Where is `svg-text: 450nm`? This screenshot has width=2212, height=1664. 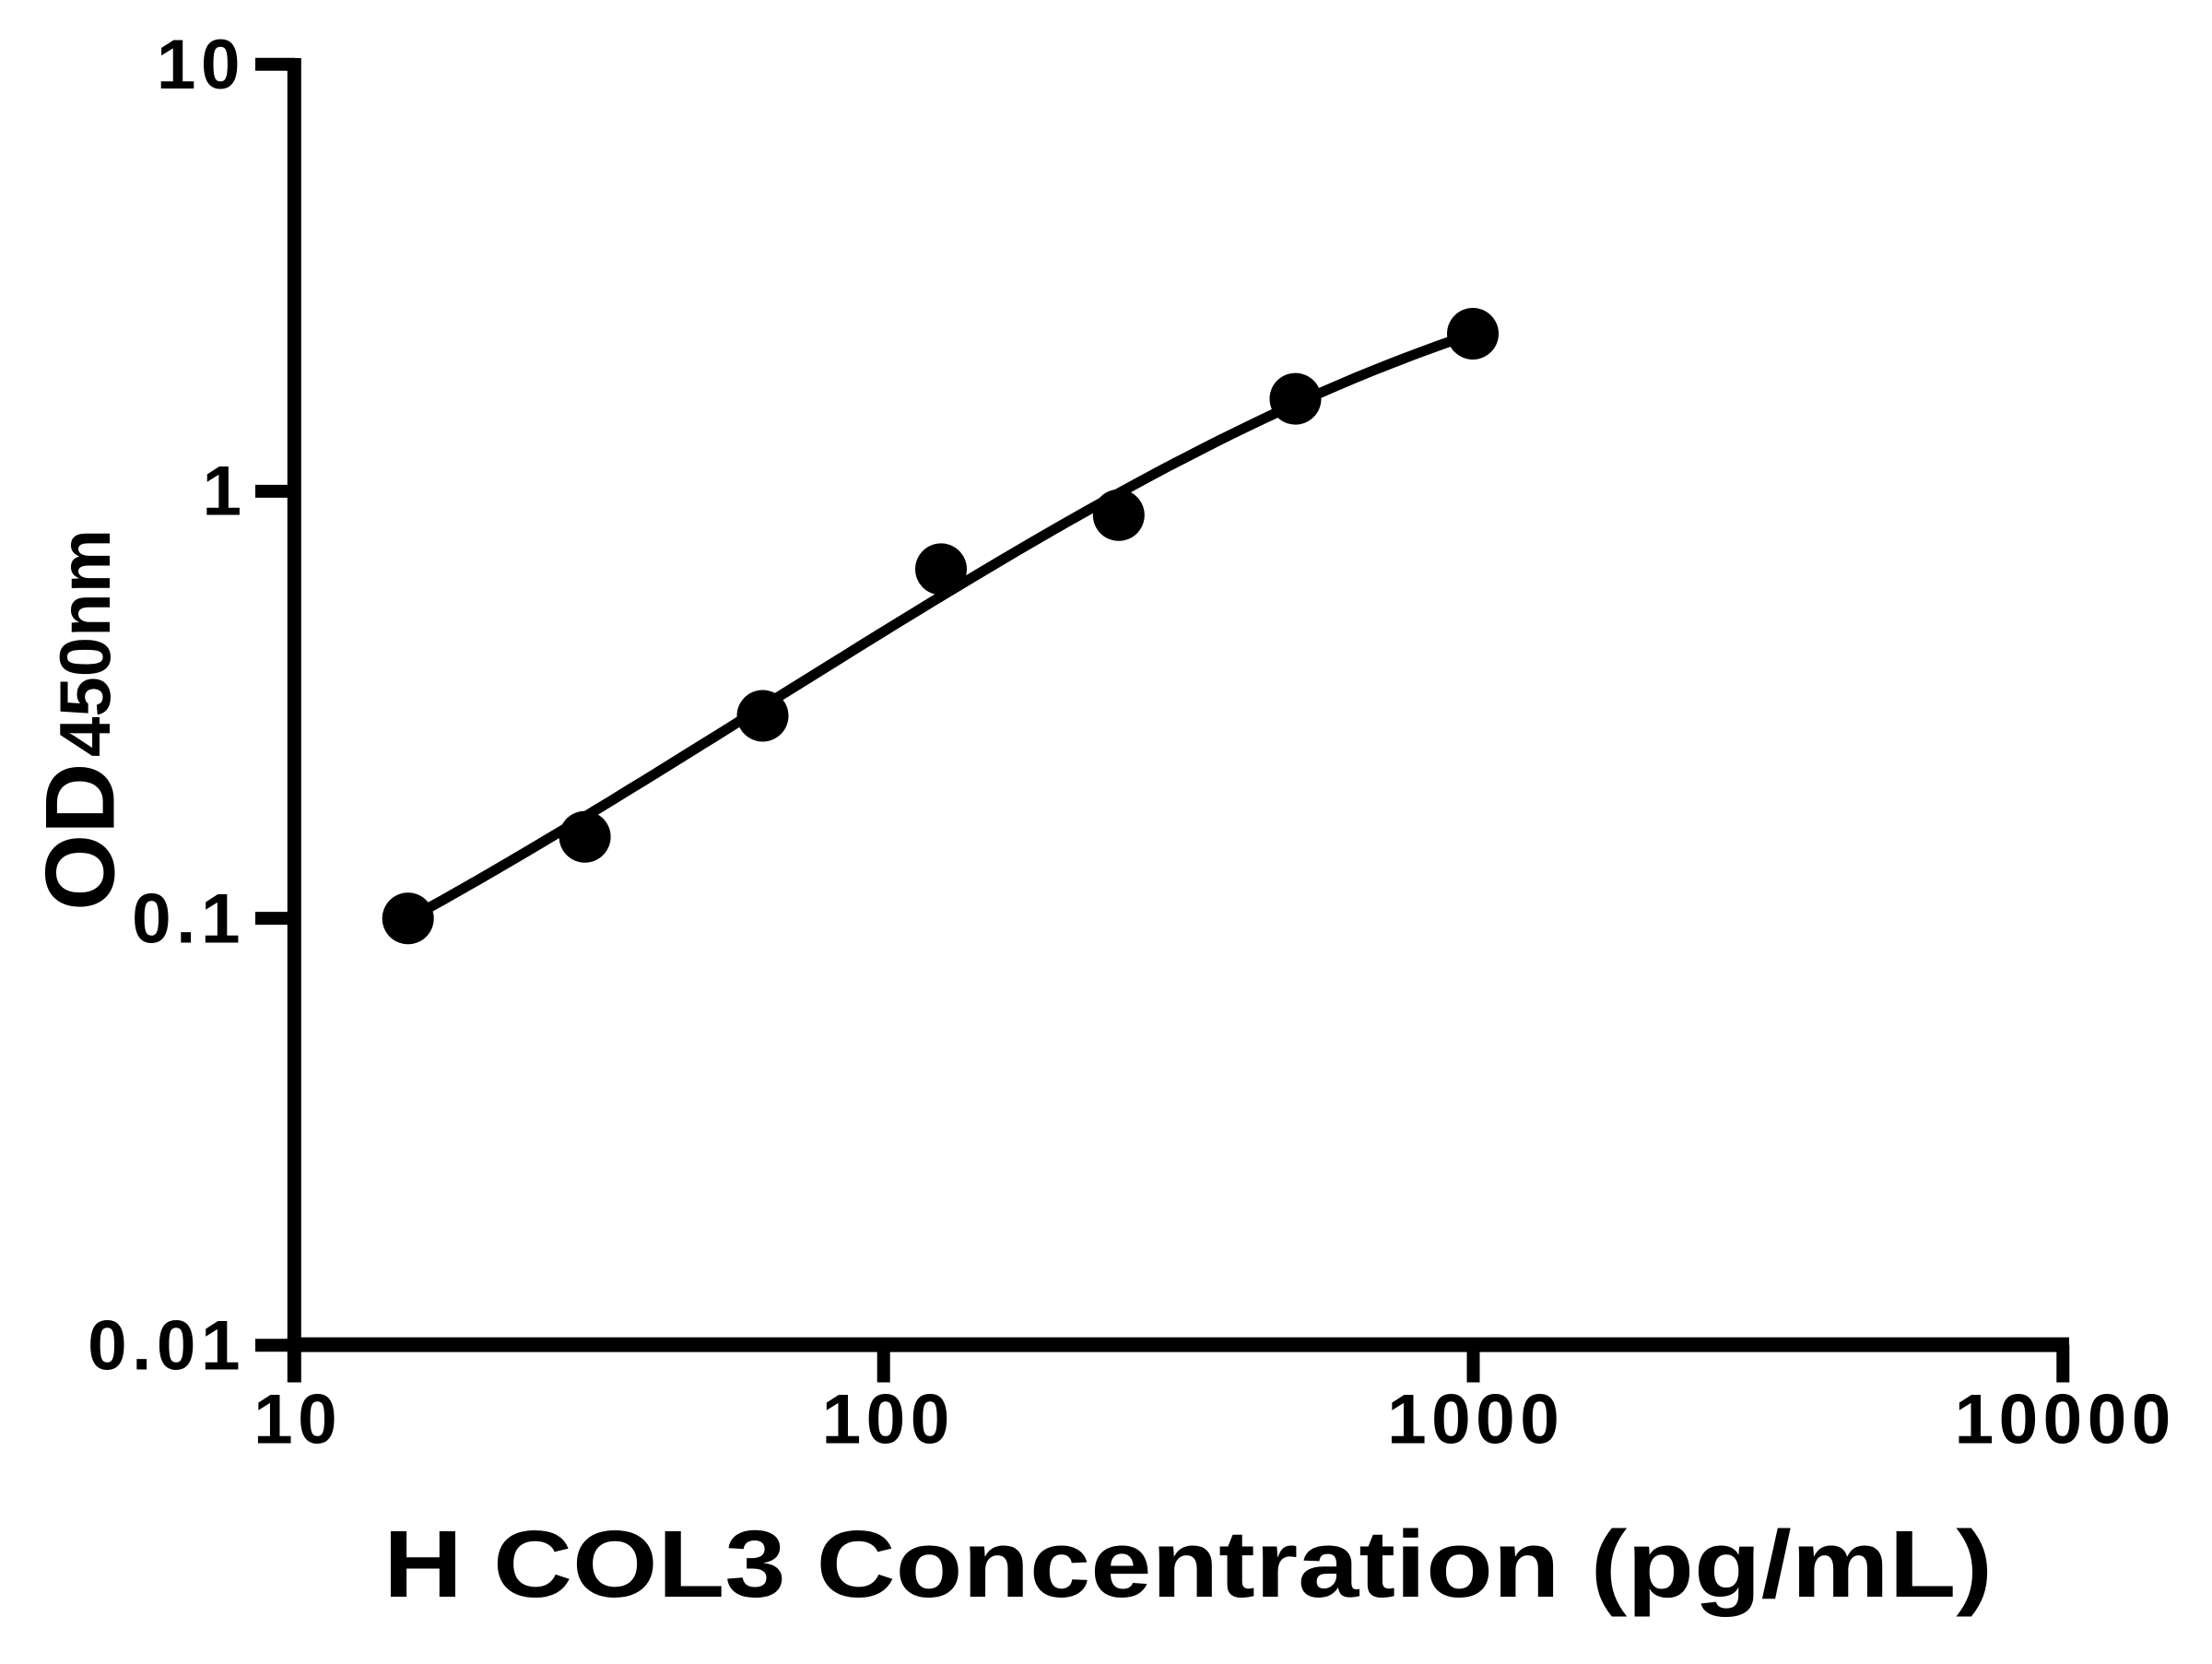
svg-text: 450nm is located at coordinates (84, 643).